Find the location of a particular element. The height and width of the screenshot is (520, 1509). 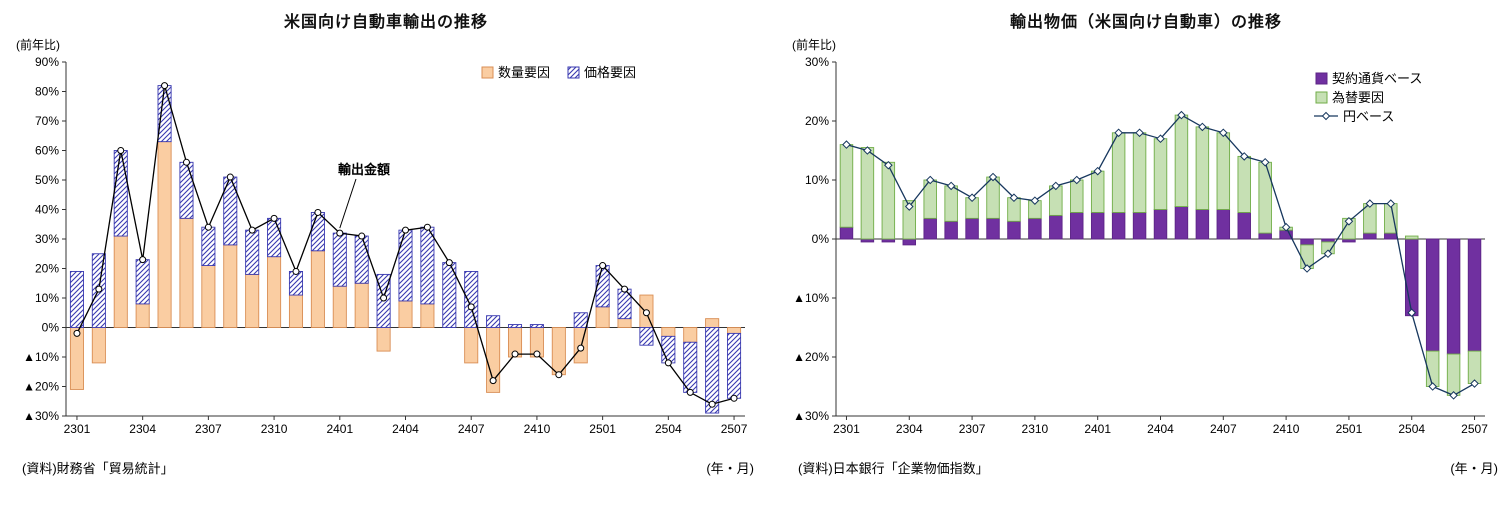

x-axis-label: 2507 is located at coordinates (734, 429).